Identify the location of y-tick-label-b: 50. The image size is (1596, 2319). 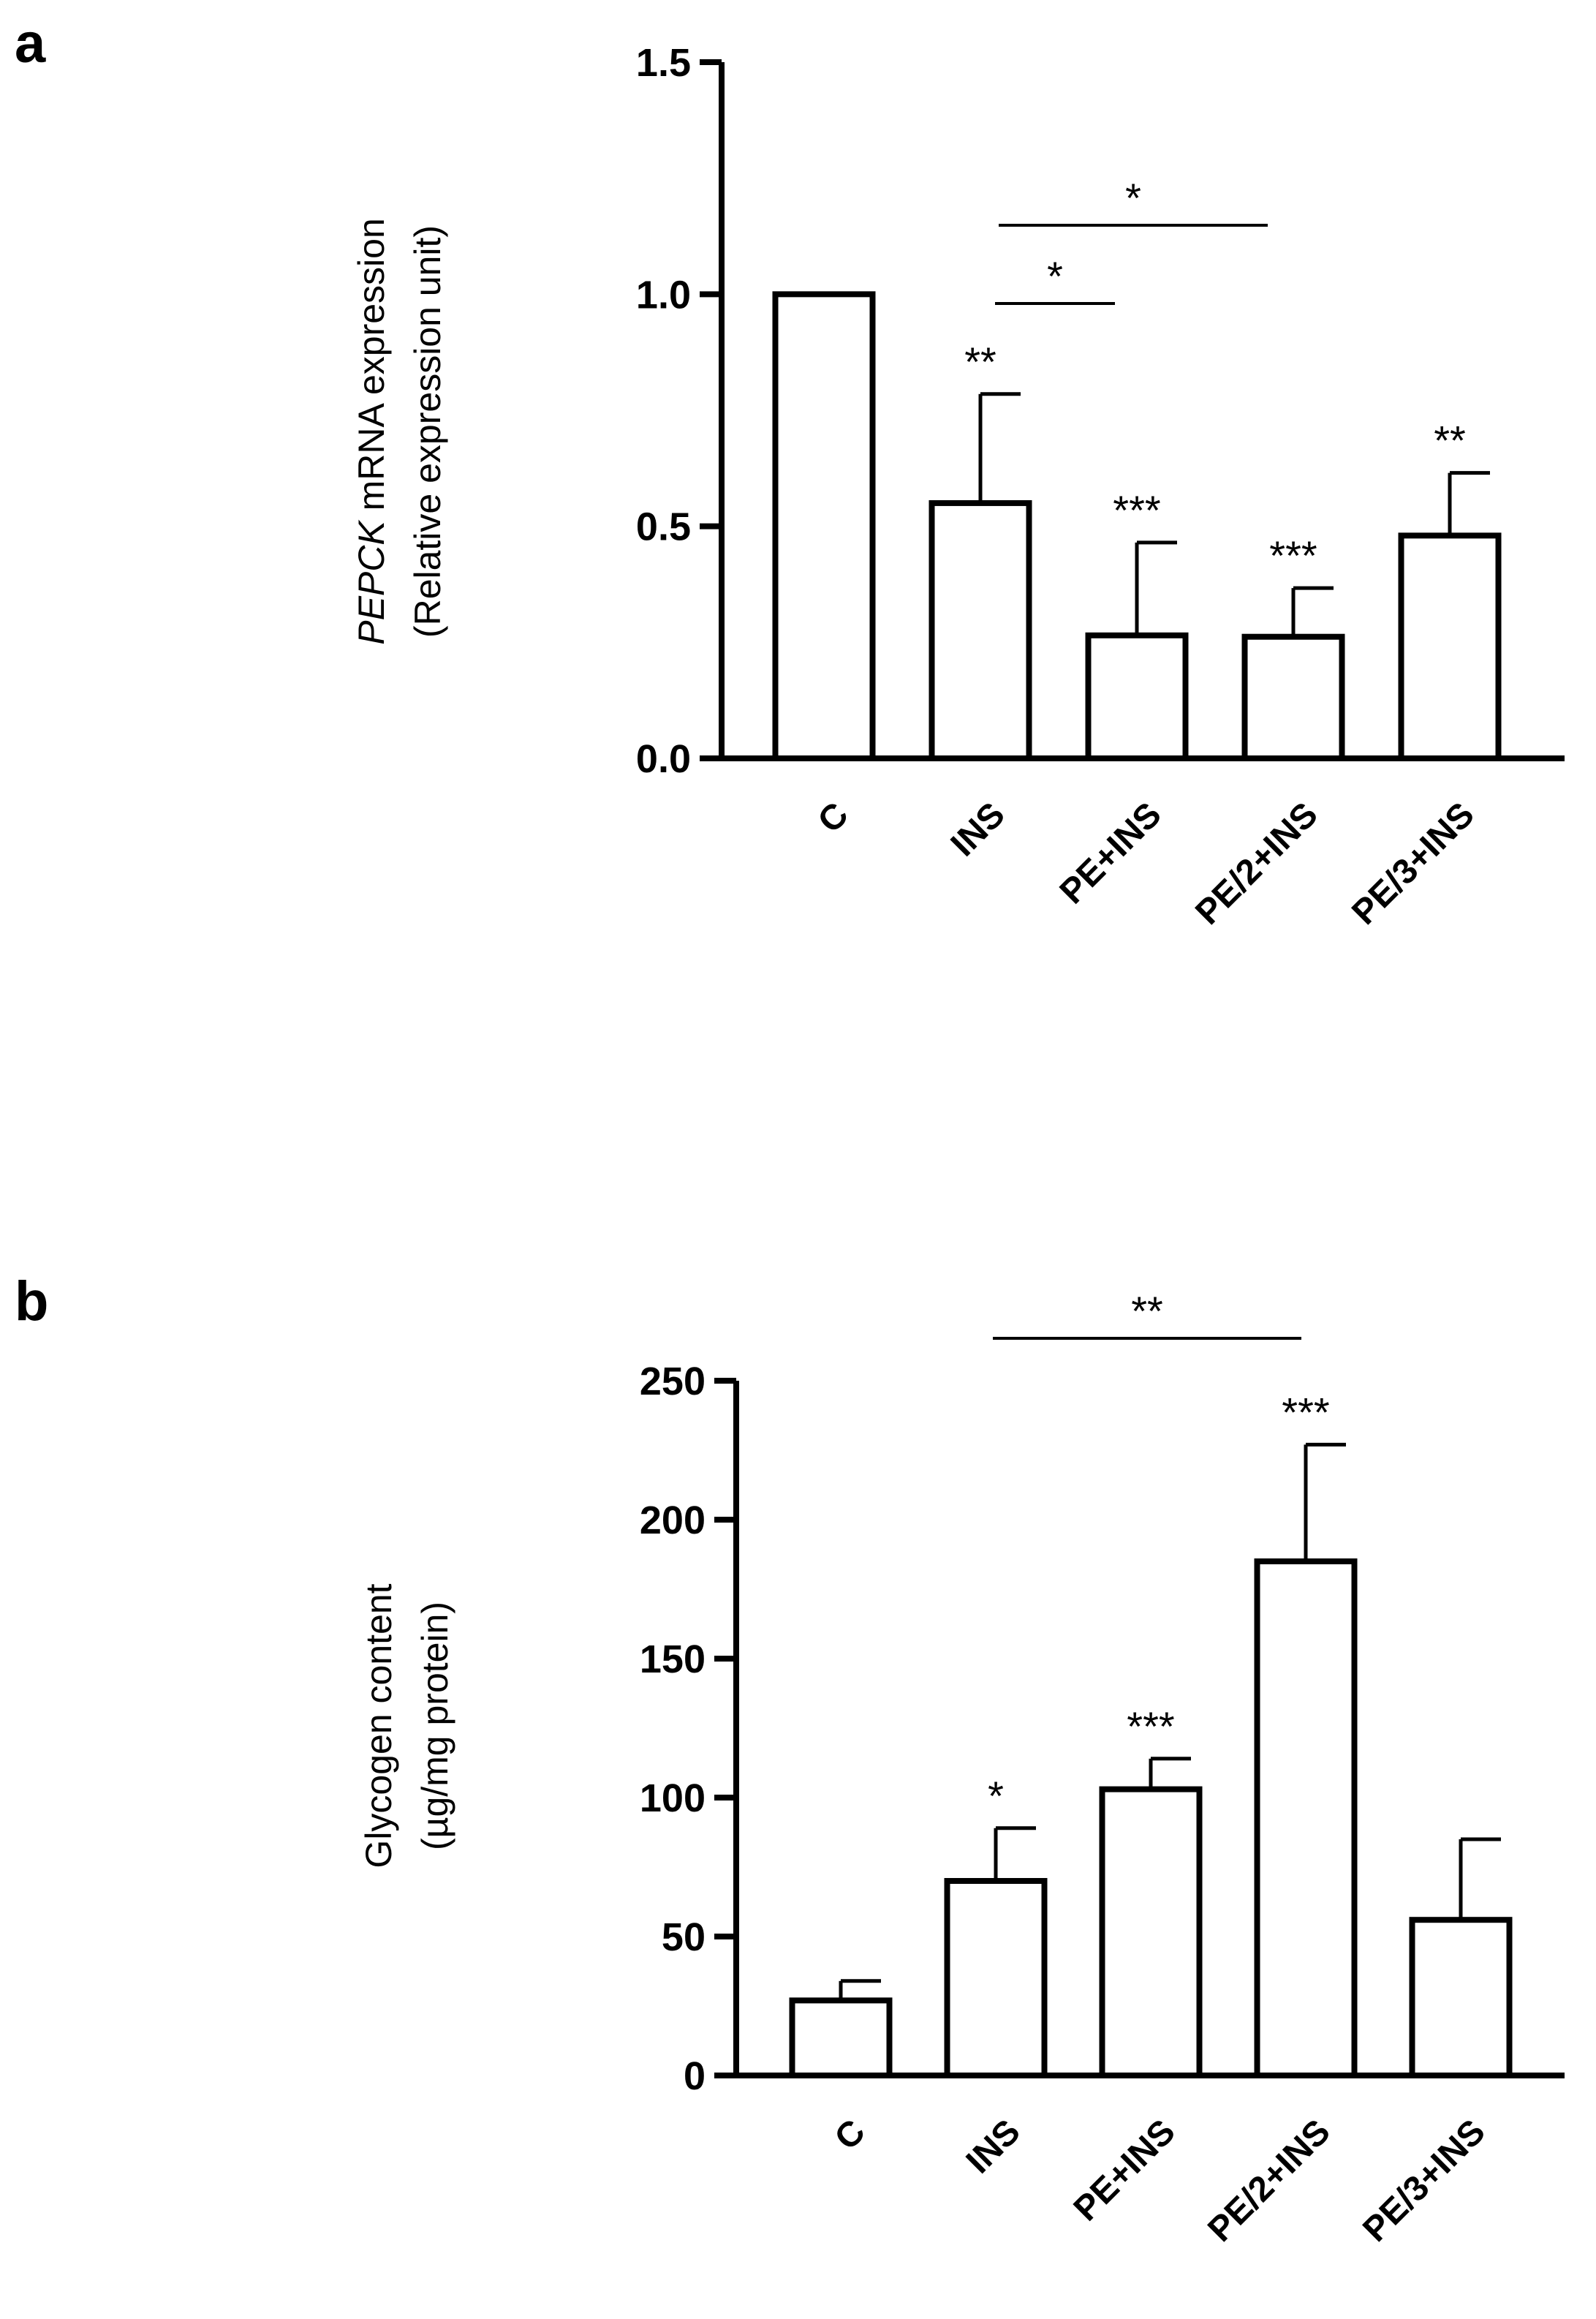
(684, 1937).